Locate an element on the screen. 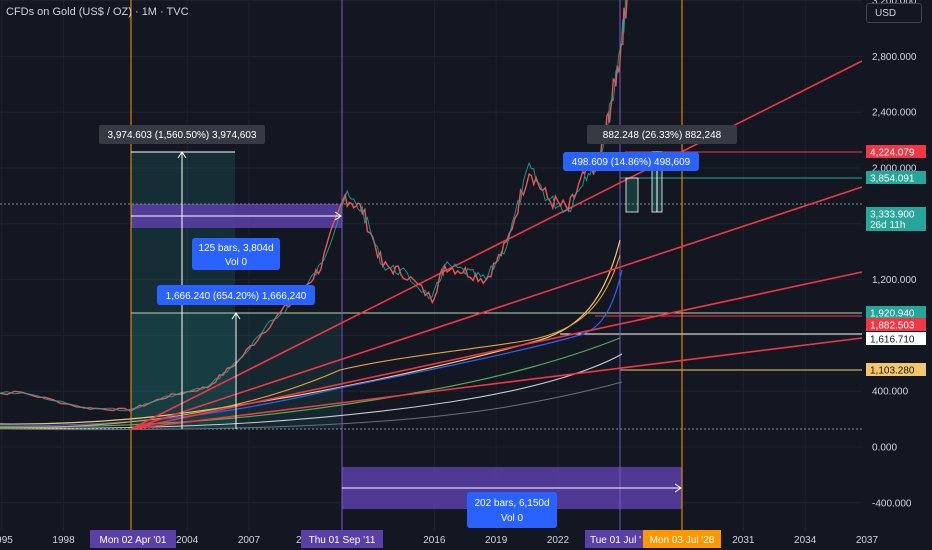 The height and width of the screenshot is (550, 932). price-level-label: 3,854.091 is located at coordinates (892, 179).